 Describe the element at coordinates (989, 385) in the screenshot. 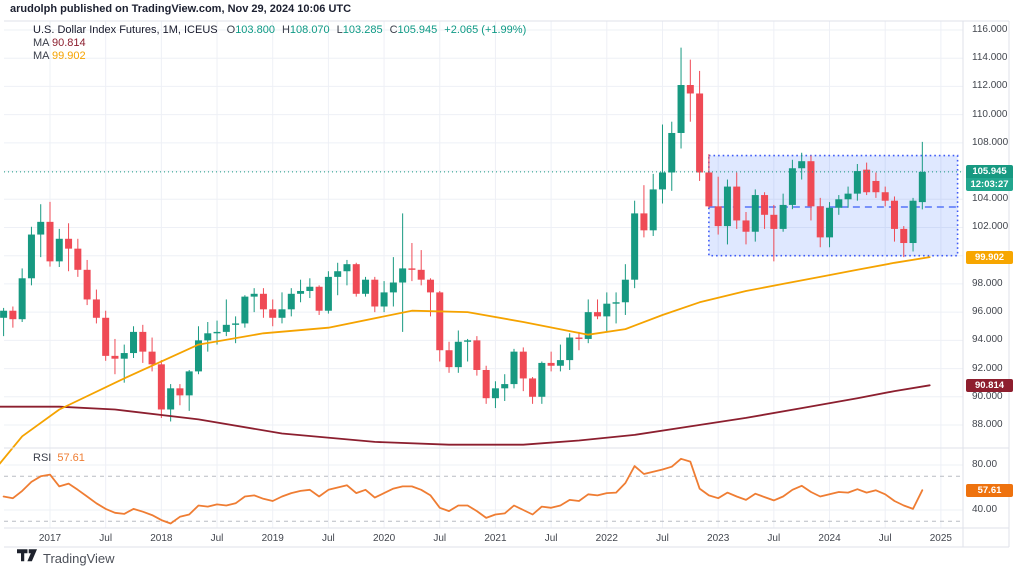

I see `ma-maroon-price-badge: 90.814` at that location.